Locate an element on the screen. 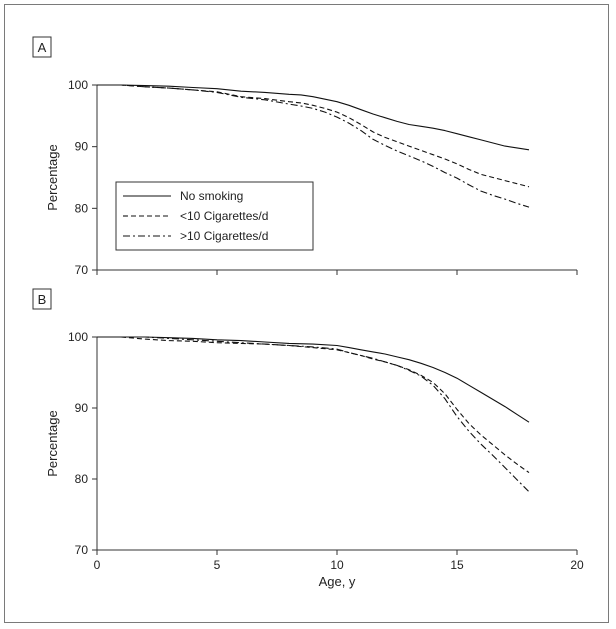 Image resolution: width=616 pixels, height=629 pixels. x-tick-label: 5 is located at coordinates (217, 565).